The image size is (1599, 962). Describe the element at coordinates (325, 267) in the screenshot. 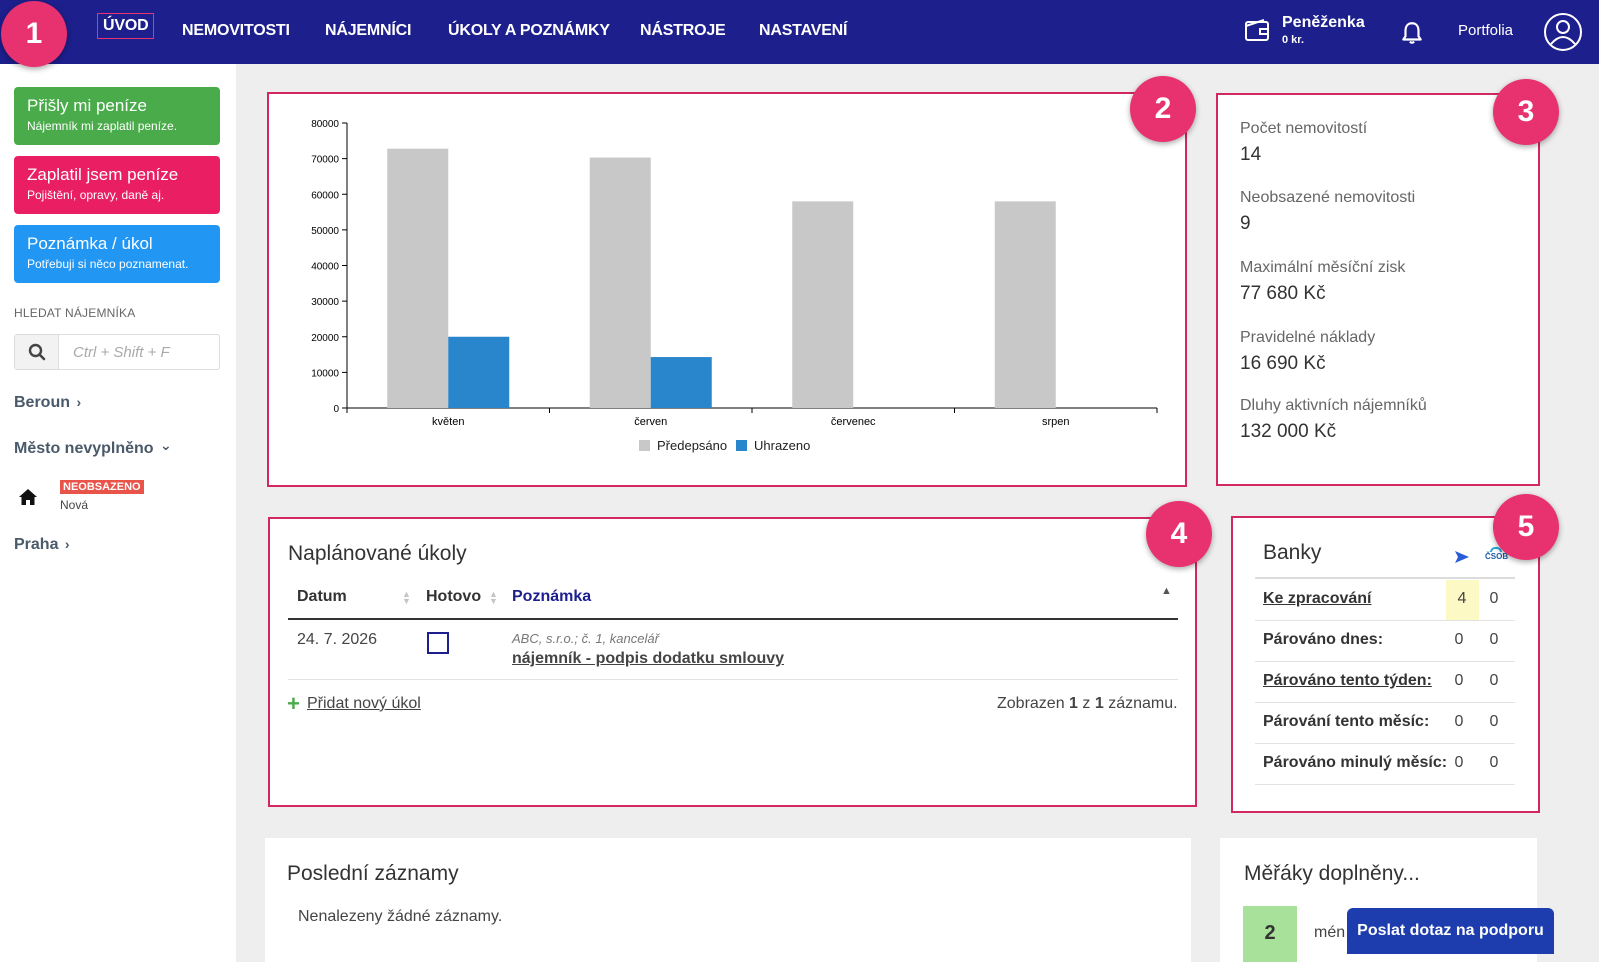

I see `y-tick-label: 40000` at that location.